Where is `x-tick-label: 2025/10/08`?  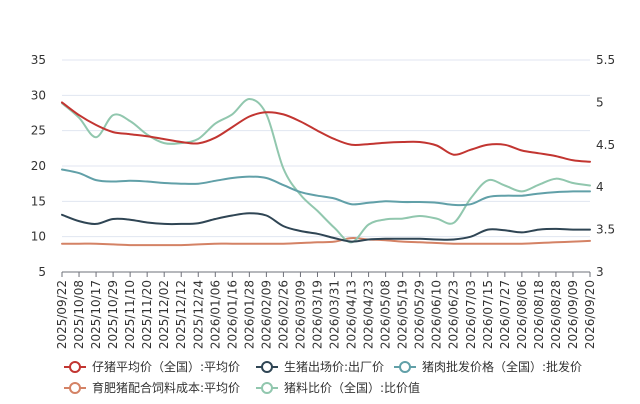
x-tick-label: 2025/10/08 is located at coordinates (79, 314).